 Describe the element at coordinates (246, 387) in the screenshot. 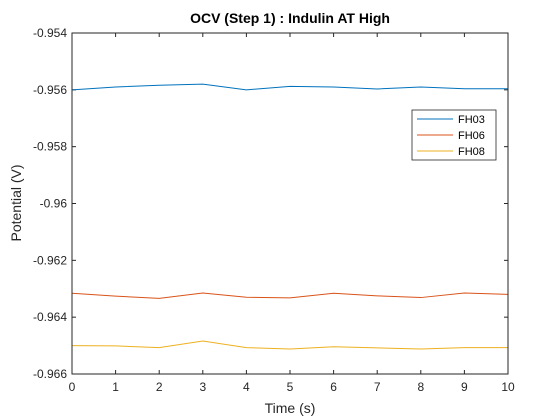

I see `x-tick-label: 4` at that location.